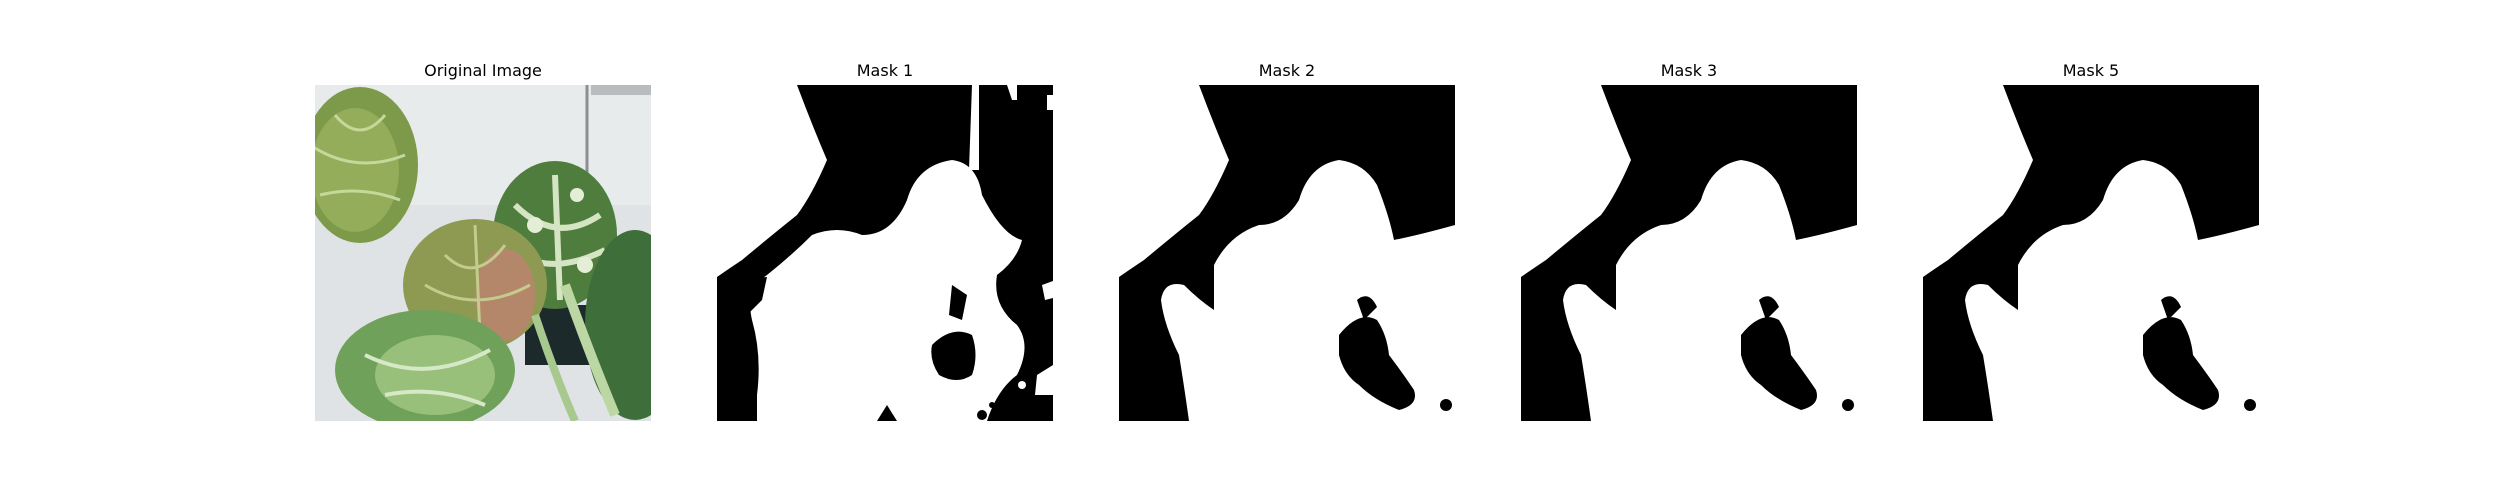 The height and width of the screenshot is (500, 2500). I want to click on mask-5-title: Mask 5, so click(2091, 70).